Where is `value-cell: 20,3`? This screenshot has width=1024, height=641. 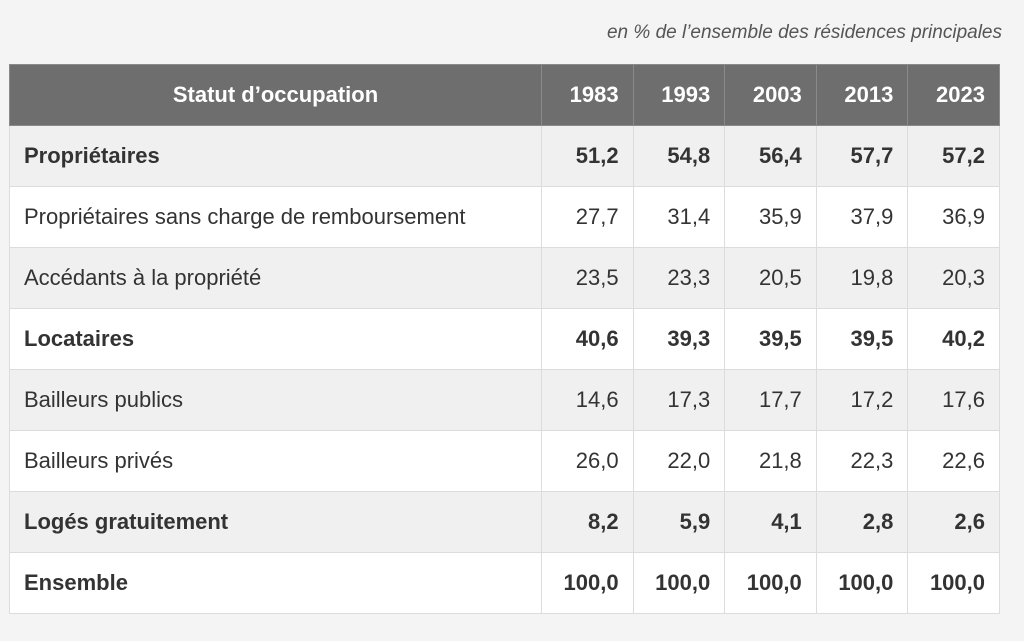 value-cell: 20,3 is located at coordinates (953, 278).